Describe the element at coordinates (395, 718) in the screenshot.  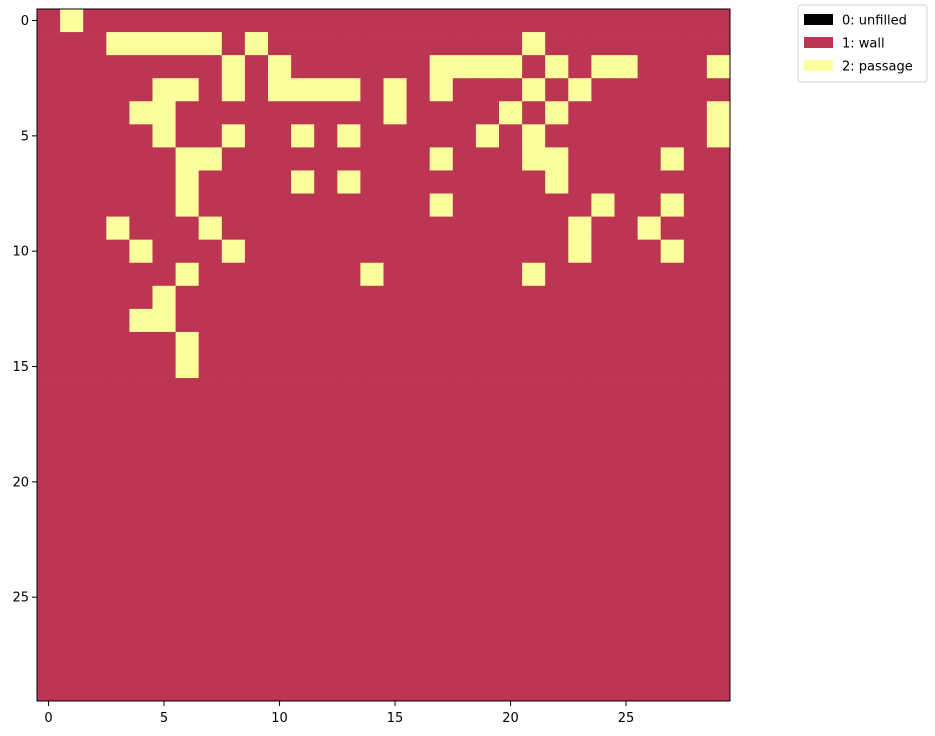
I see `x-tick-label: 15` at that location.